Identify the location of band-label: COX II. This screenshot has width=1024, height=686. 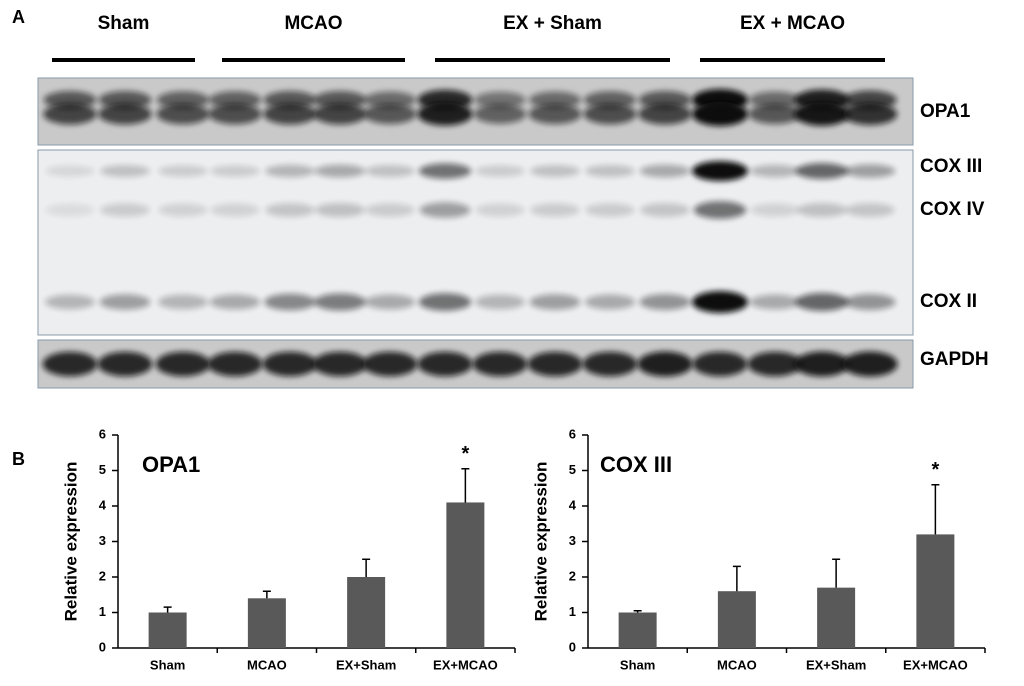
(948, 301).